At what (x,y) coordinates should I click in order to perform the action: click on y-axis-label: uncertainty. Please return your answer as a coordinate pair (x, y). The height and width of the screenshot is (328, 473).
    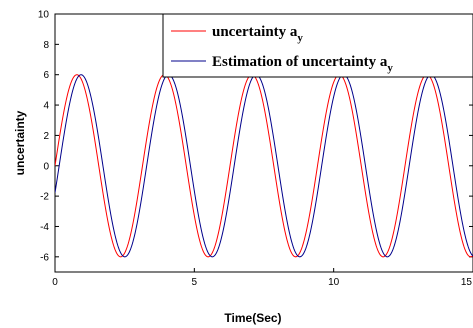
    Looking at the image, I should click on (20, 142).